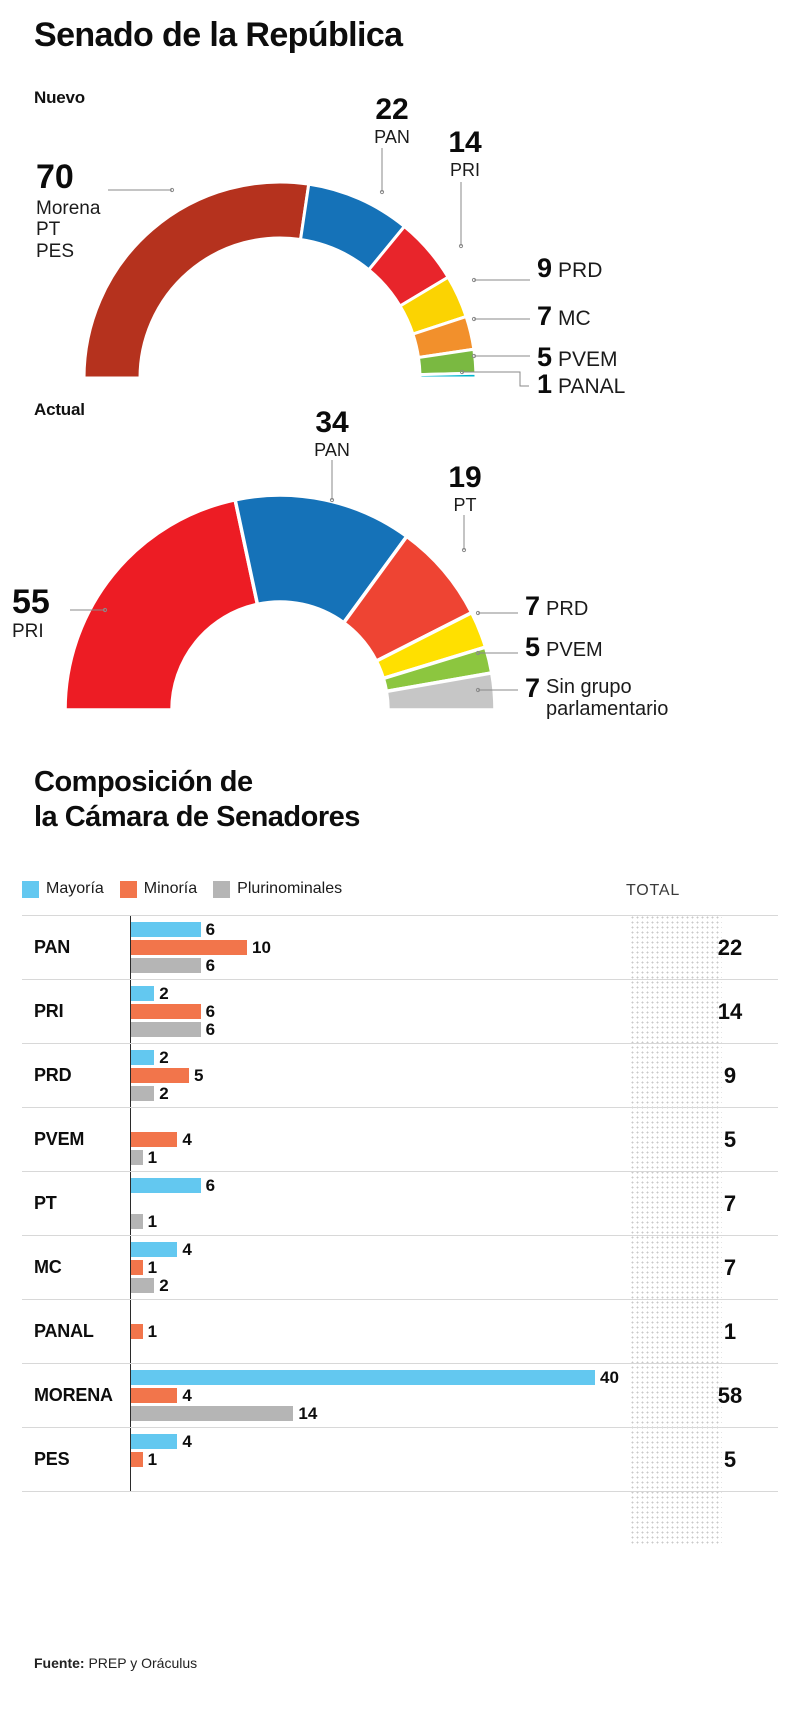 This screenshot has width=800, height=1724. What do you see at coordinates (609, 1377) in the screenshot?
I see `bar-value-label: 40` at bounding box center [609, 1377].